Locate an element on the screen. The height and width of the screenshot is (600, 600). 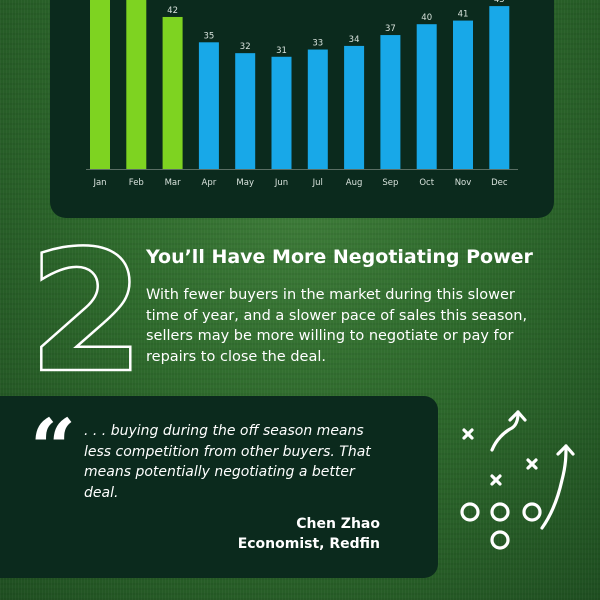
x-tick-label-aug: Aug is located at coordinates (354, 183).